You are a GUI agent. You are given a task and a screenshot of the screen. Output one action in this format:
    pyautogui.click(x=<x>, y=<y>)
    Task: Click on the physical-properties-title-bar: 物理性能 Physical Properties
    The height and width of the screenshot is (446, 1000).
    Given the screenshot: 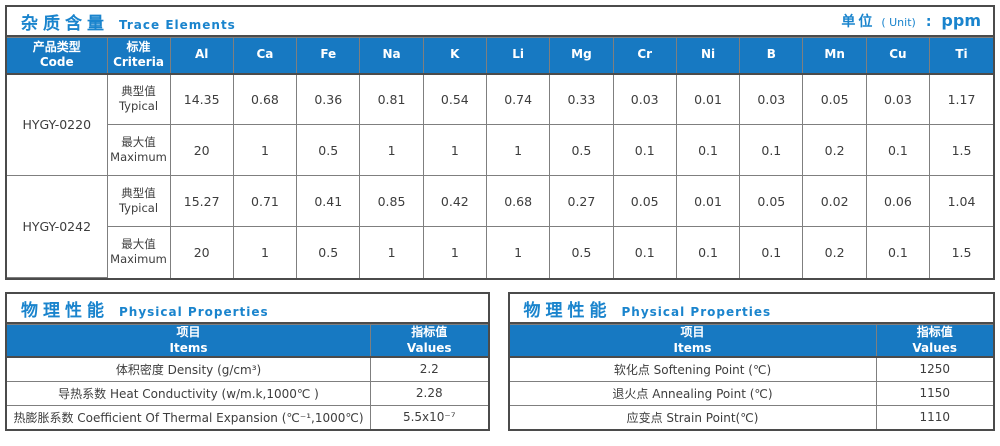 What is the action you would take?
    pyautogui.click(x=751, y=309)
    